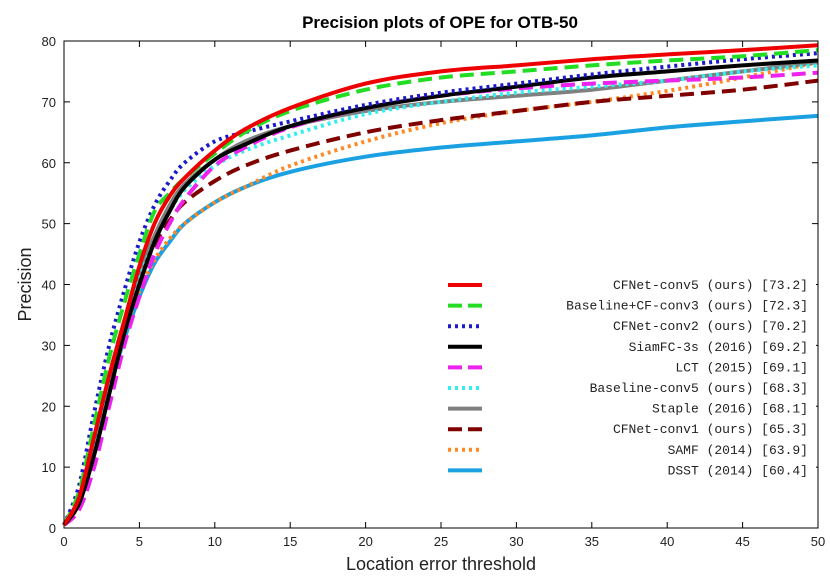 The height and width of the screenshot is (587, 830). I want to click on legend-label: SiamFC-3s (2016) [69.2], so click(718, 347).